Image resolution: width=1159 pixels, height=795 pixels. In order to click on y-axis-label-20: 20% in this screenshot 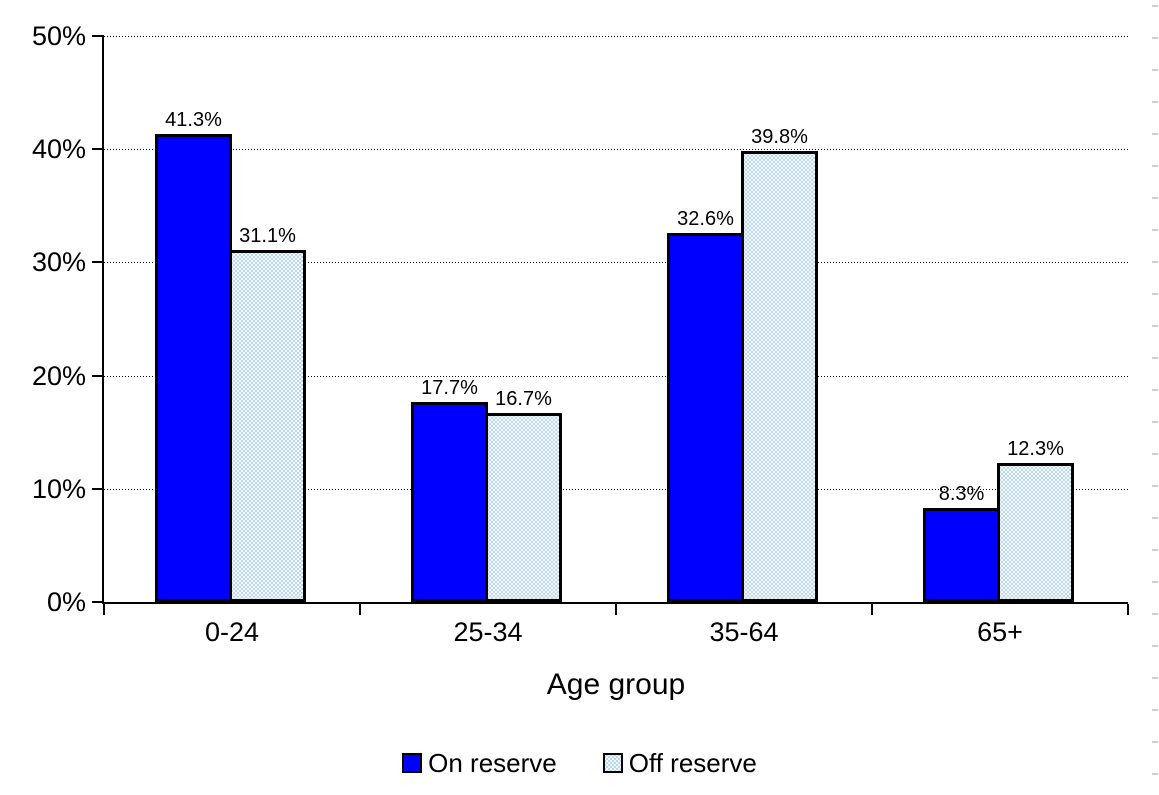, I will do `click(58, 375)`.